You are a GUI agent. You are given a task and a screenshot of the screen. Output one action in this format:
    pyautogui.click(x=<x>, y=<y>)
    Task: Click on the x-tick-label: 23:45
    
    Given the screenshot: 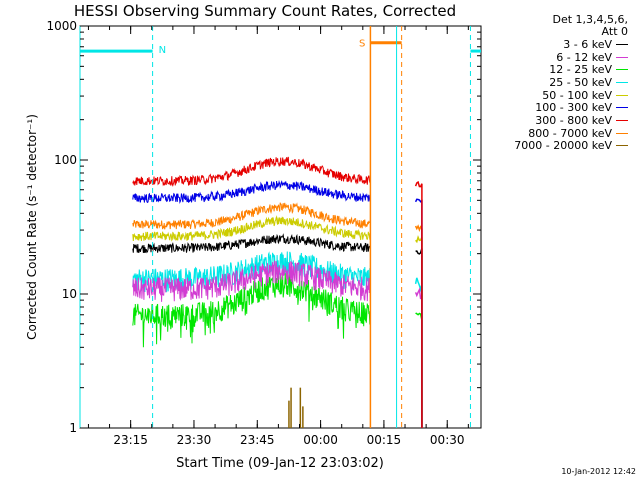 What is the action you would take?
    pyautogui.click(x=257, y=440)
    